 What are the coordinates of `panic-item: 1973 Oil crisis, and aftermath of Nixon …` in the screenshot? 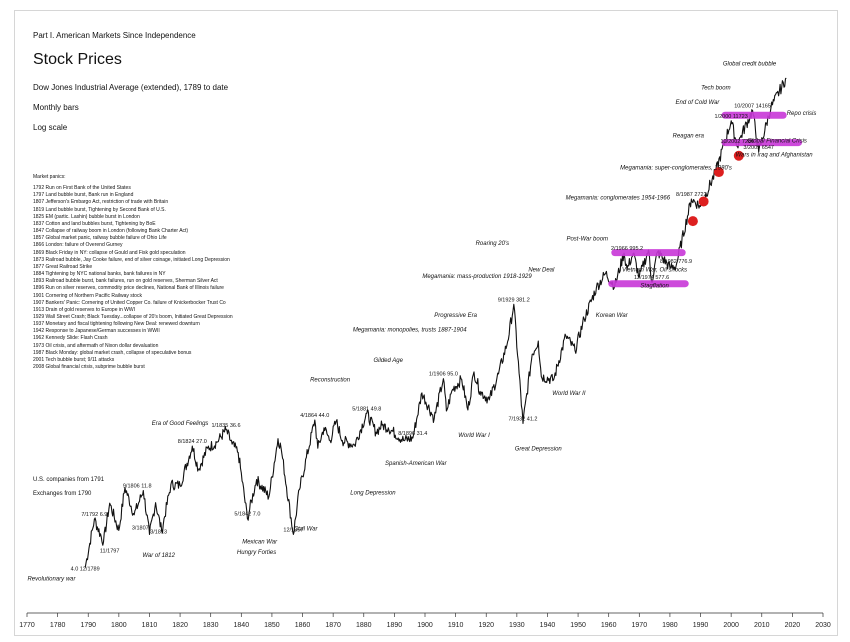 It's located at (96, 345).